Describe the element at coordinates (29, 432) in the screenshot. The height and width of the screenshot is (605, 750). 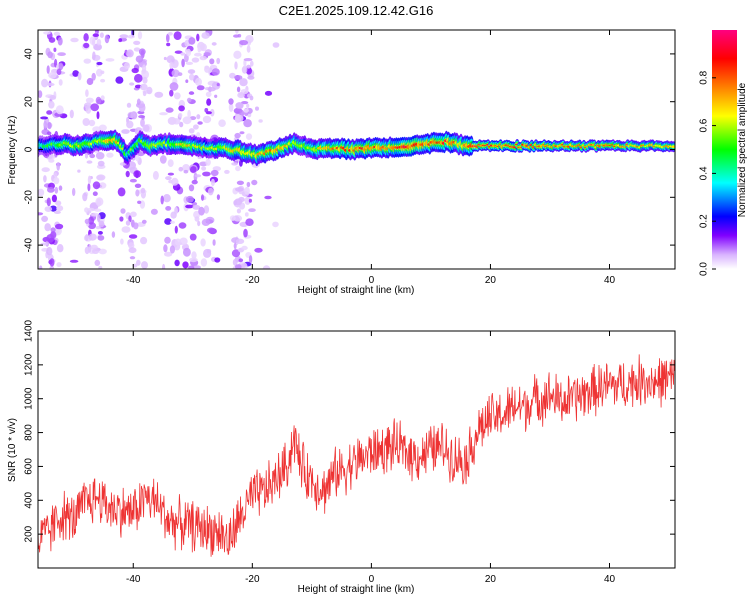
I see `snr-y-tick-label: 800` at that location.